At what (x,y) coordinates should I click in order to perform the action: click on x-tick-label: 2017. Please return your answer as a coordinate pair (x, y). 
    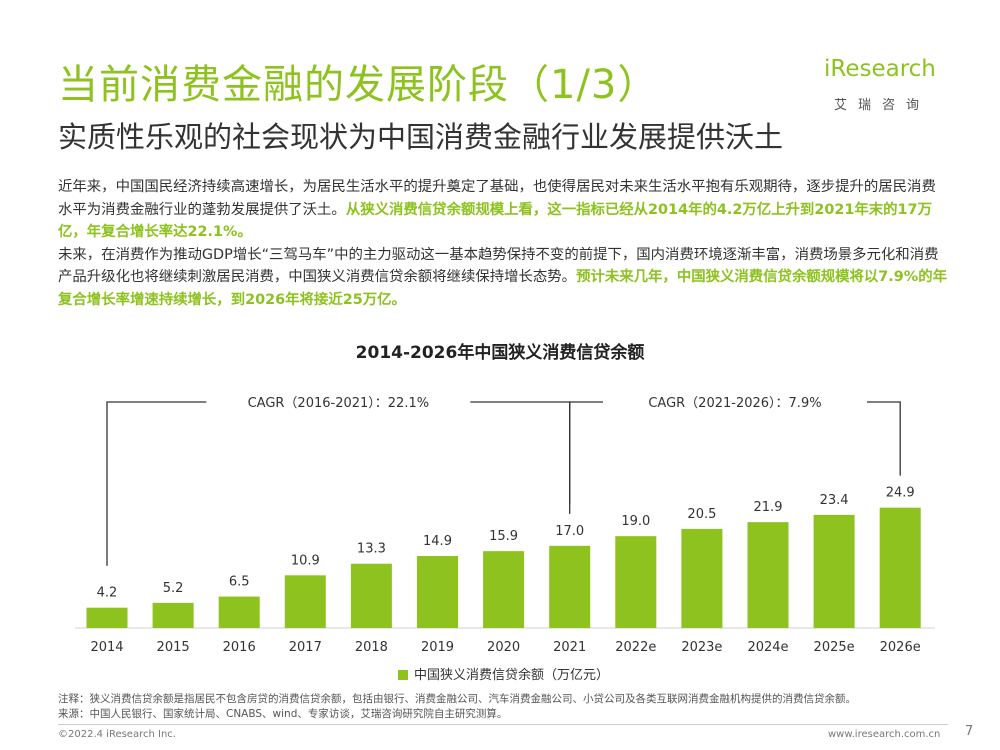
    Looking at the image, I should click on (305, 647).